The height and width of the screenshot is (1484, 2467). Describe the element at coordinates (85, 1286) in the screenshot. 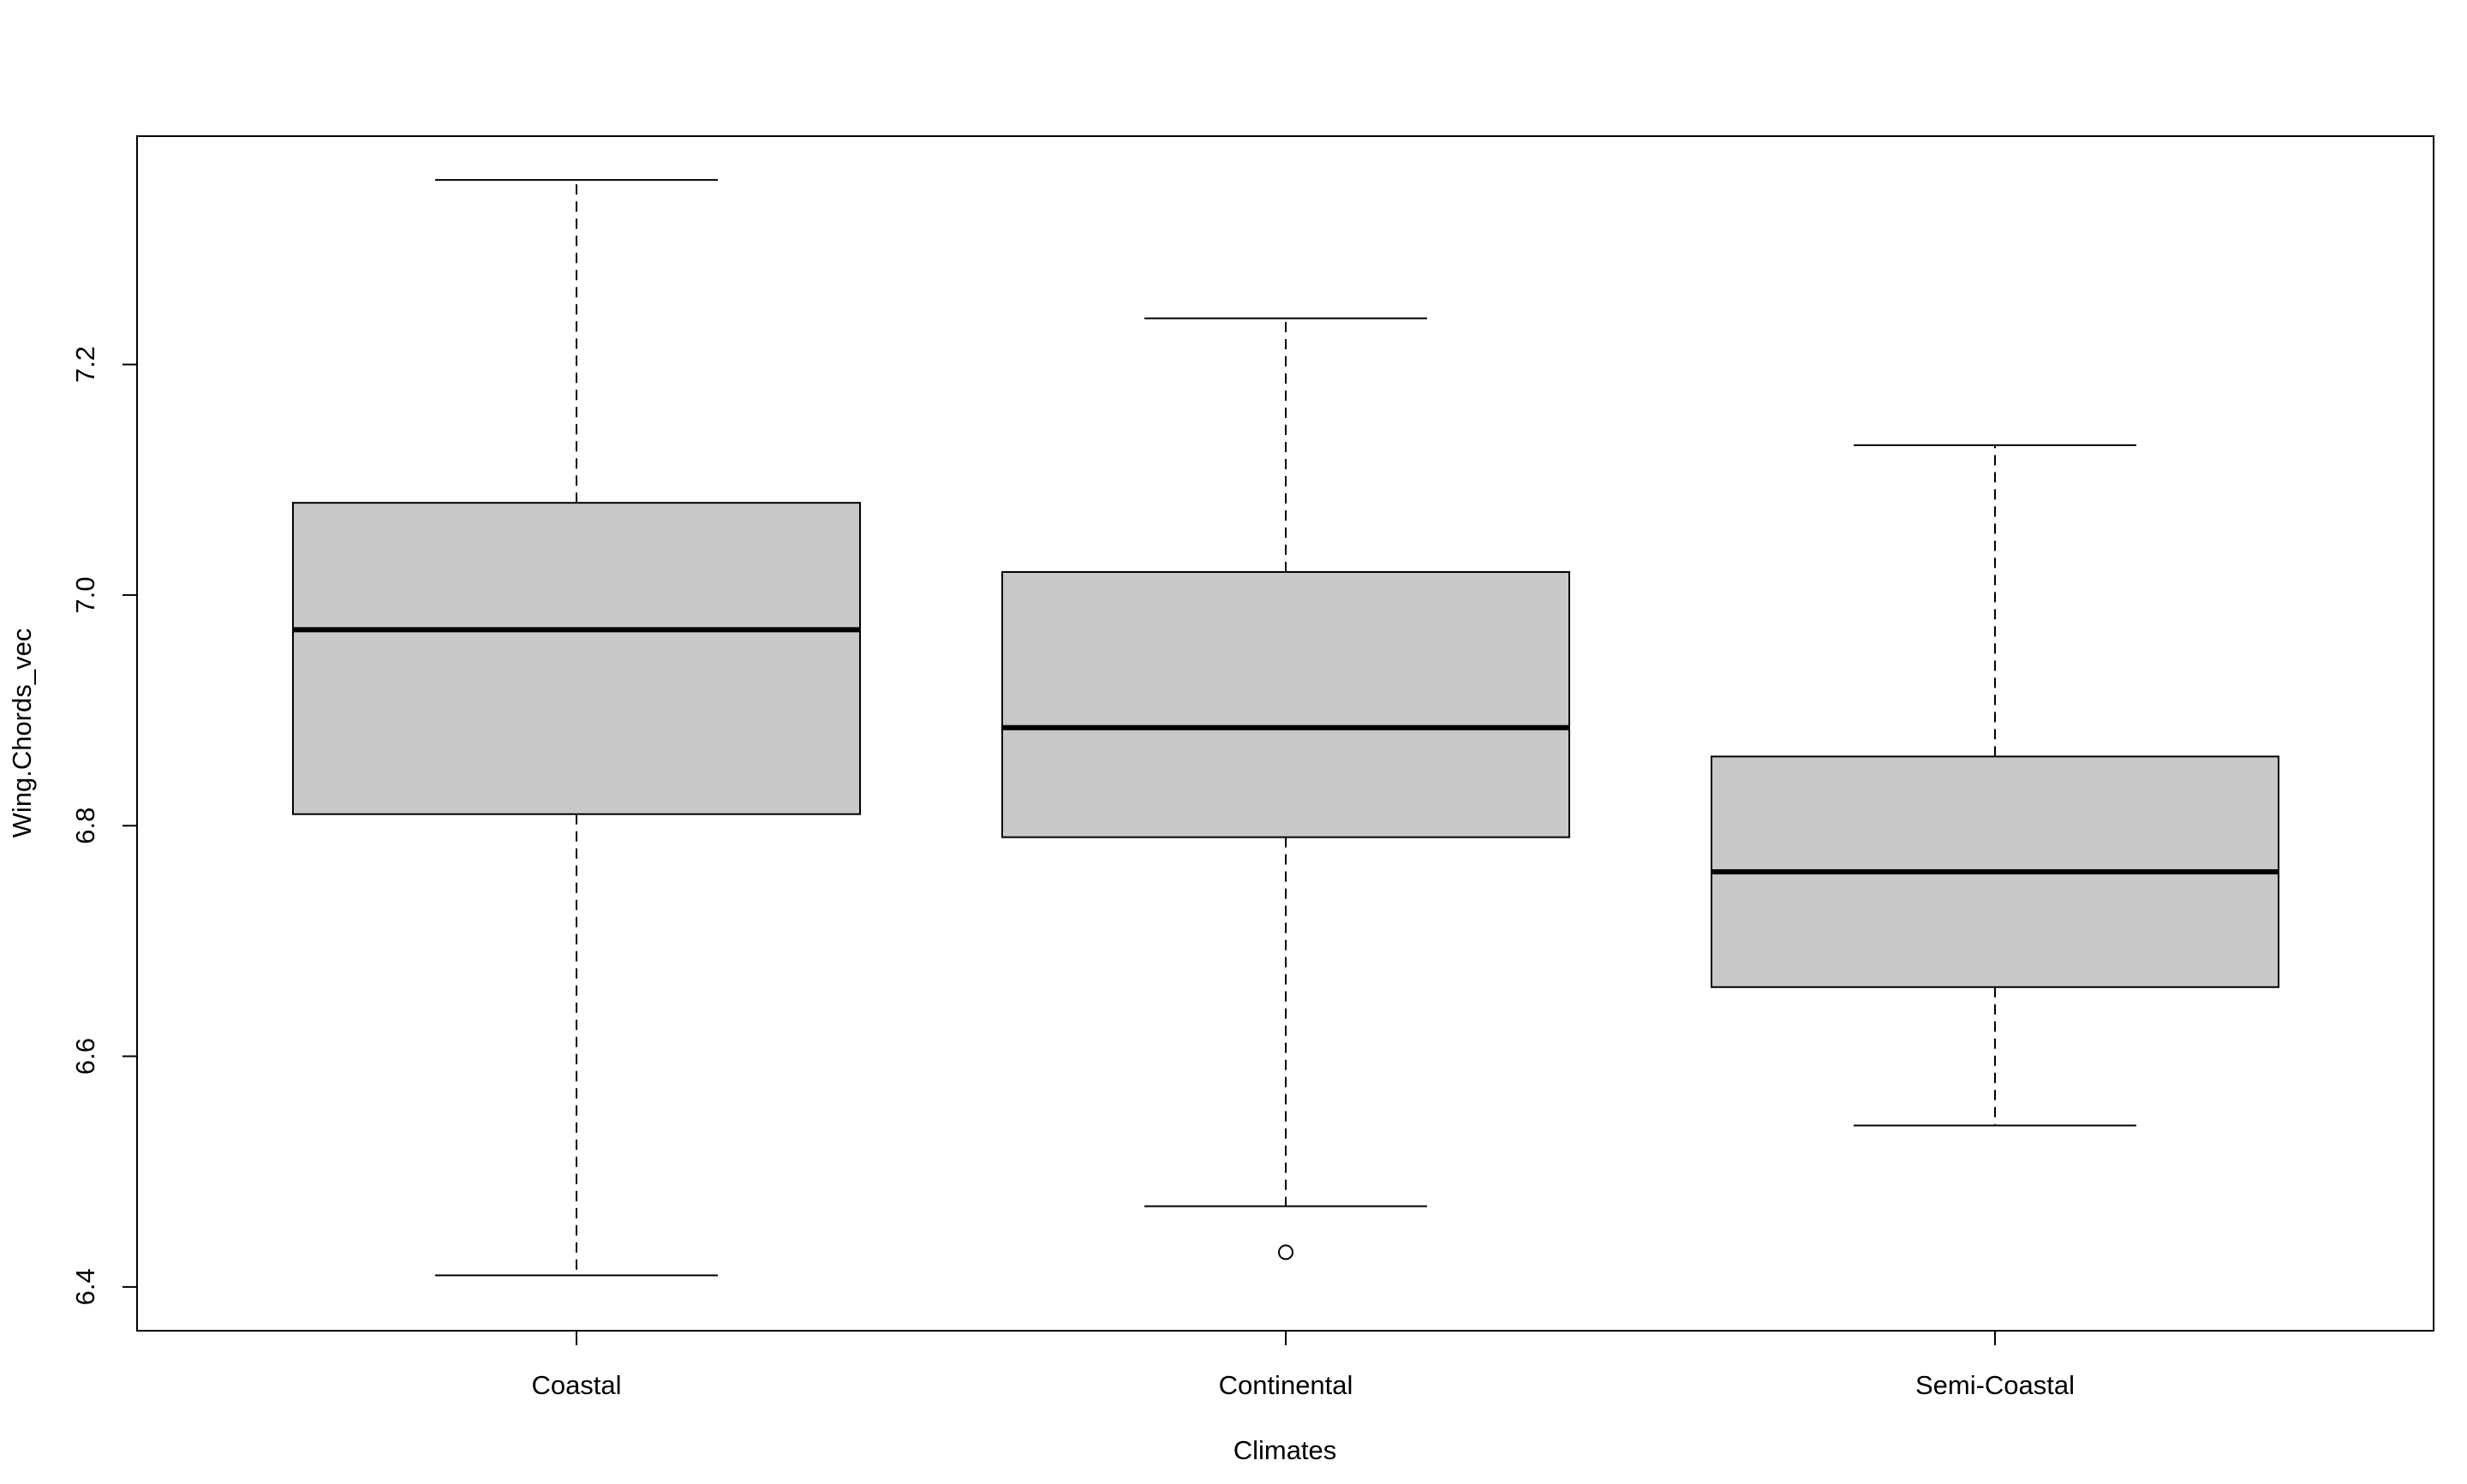

I see `y-tick-label: 6.4` at that location.